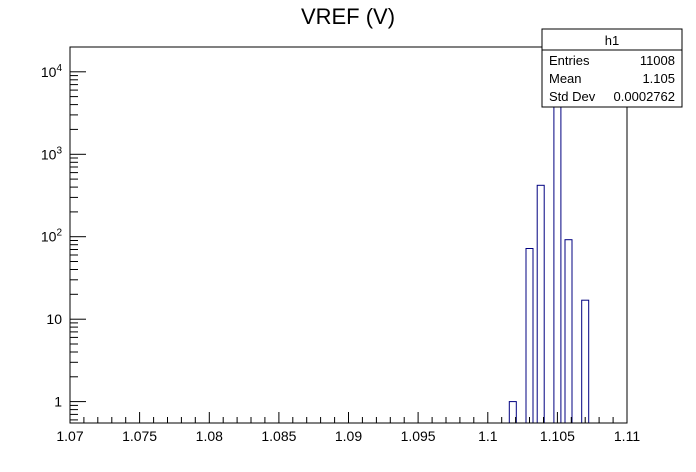  What do you see at coordinates (69, 436) in the screenshot?
I see `x-tick-label: 1.07` at bounding box center [69, 436].